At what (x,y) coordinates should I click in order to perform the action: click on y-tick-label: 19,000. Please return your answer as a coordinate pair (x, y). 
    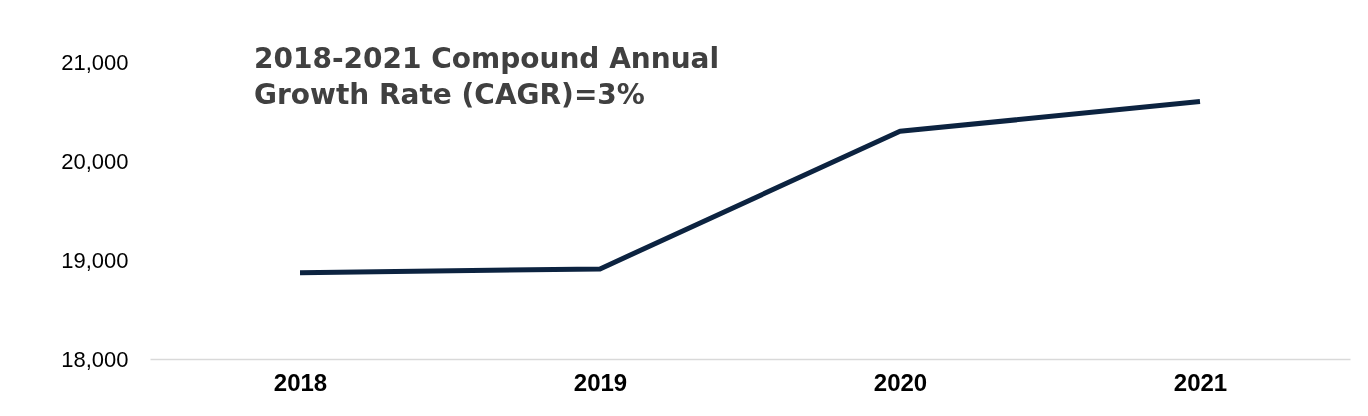
    Looking at the image, I should click on (95, 260).